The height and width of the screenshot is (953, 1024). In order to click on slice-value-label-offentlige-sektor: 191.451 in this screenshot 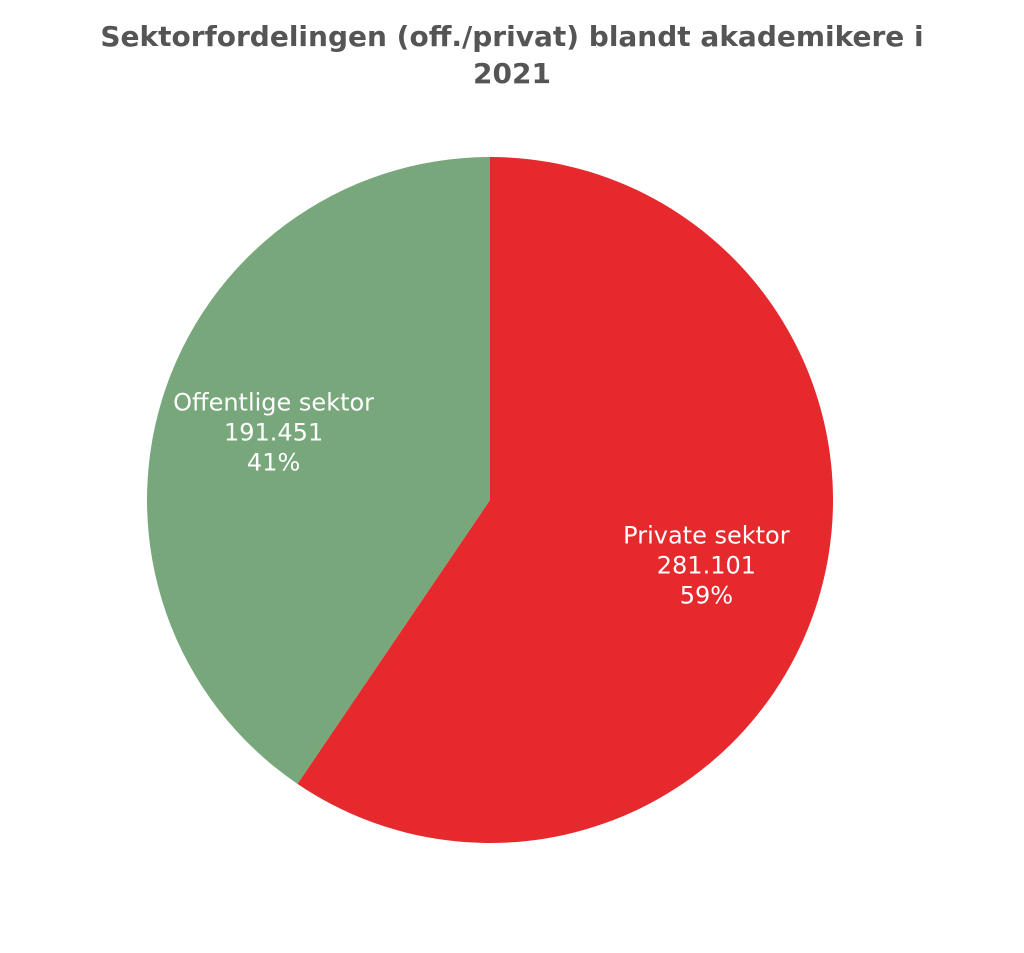, I will do `click(273, 433)`.